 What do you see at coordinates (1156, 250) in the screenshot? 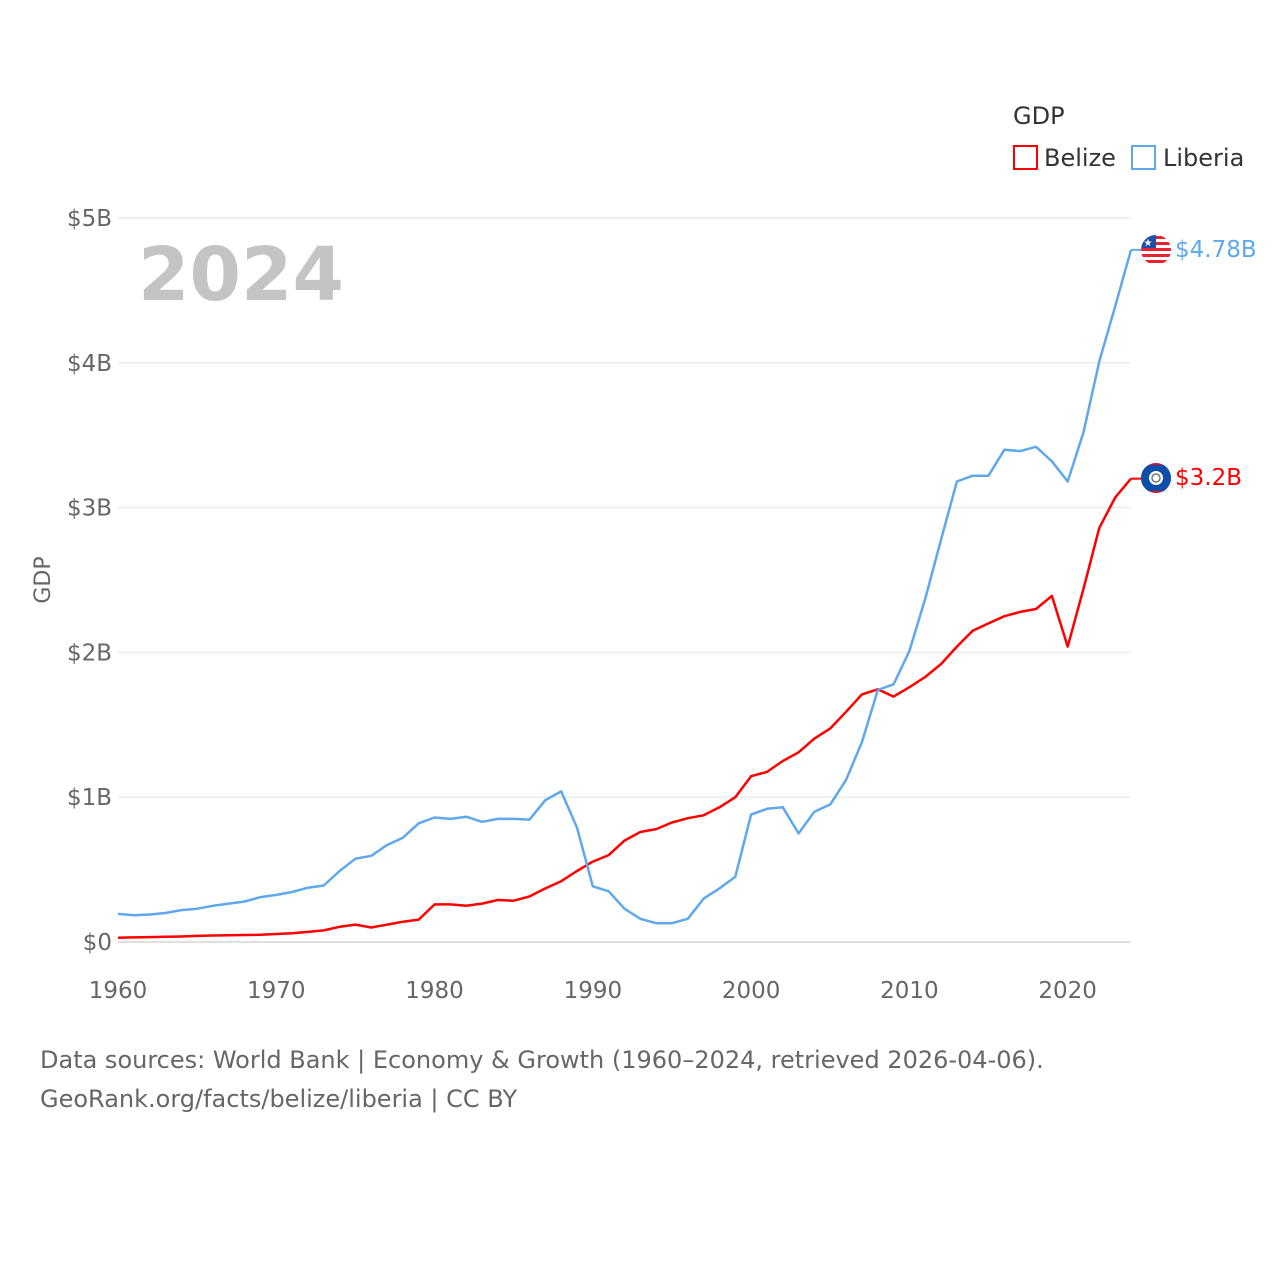
I see `liberia-flag-icon: ★` at bounding box center [1156, 250].